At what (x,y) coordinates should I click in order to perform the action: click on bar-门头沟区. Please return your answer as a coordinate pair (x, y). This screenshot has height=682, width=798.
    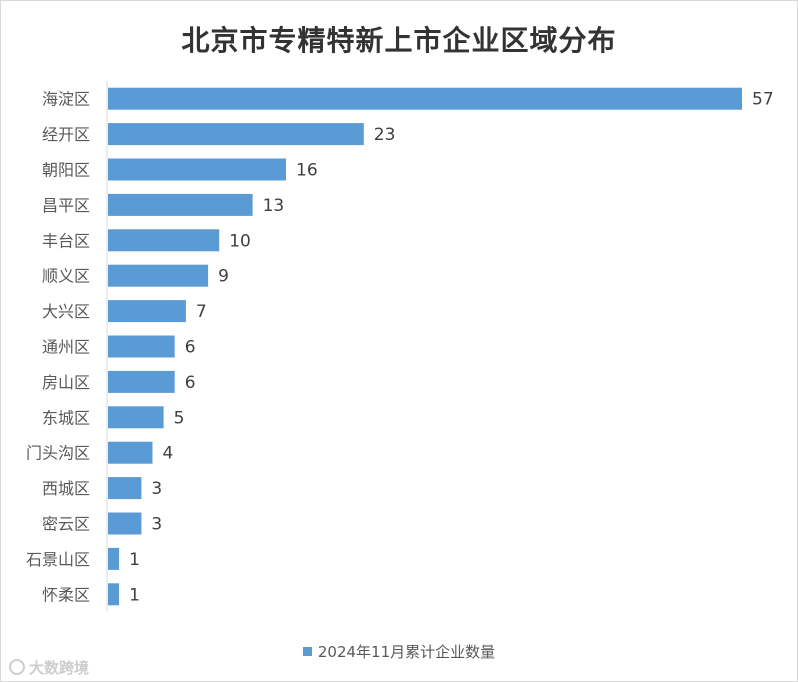
    Looking at the image, I should click on (130, 452).